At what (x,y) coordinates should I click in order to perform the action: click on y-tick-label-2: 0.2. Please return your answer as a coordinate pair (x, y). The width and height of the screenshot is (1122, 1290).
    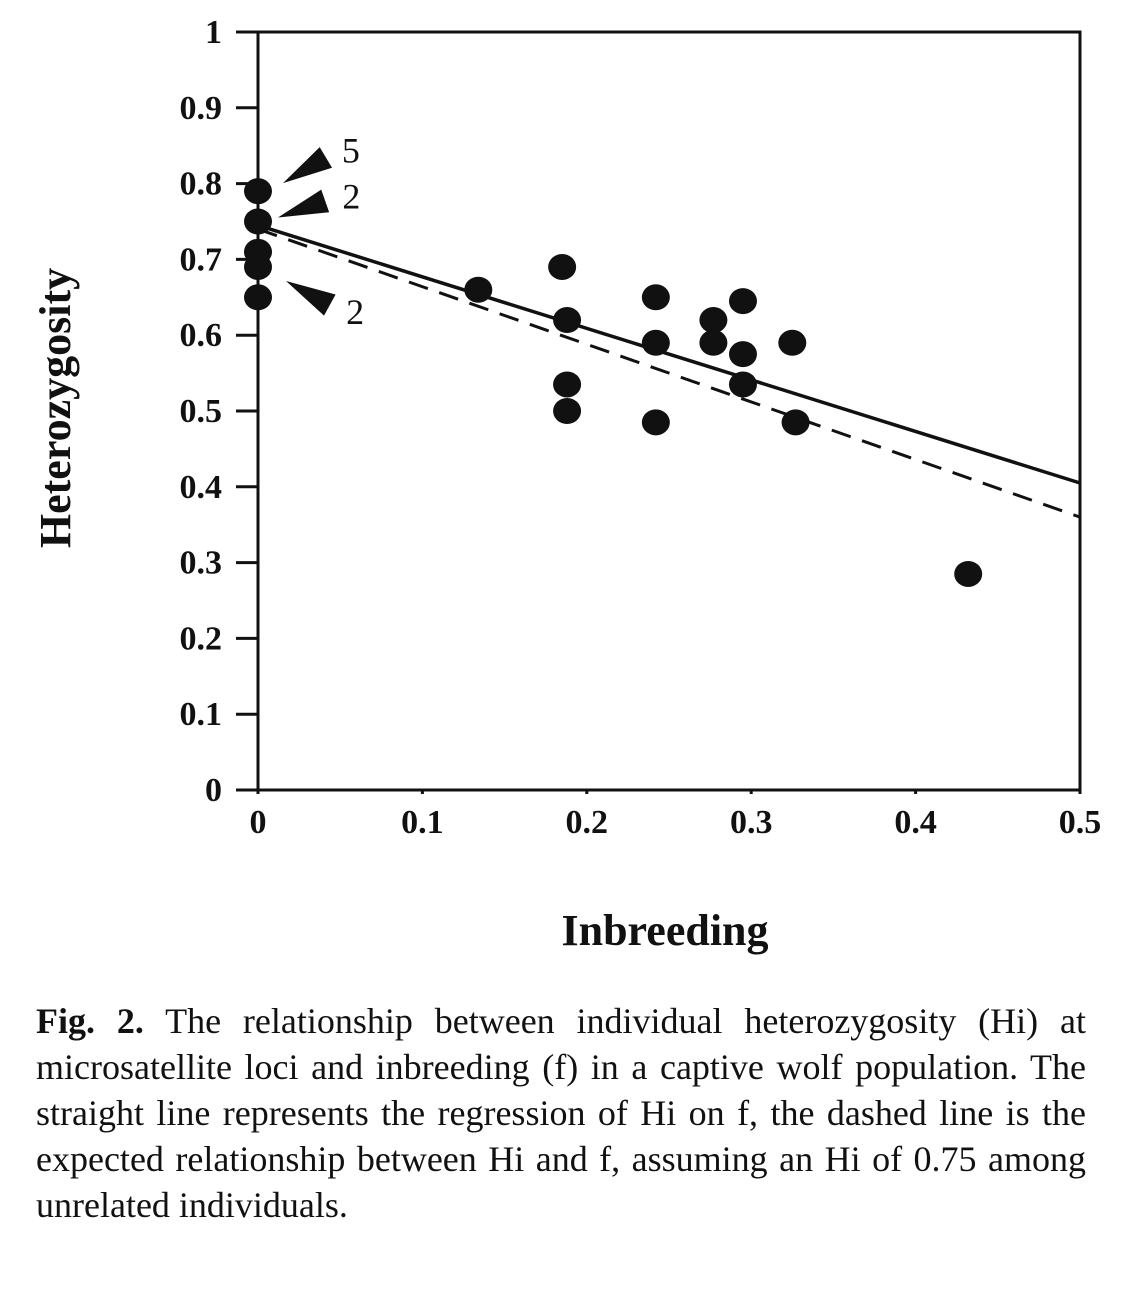
    Looking at the image, I should click on (201, 638).